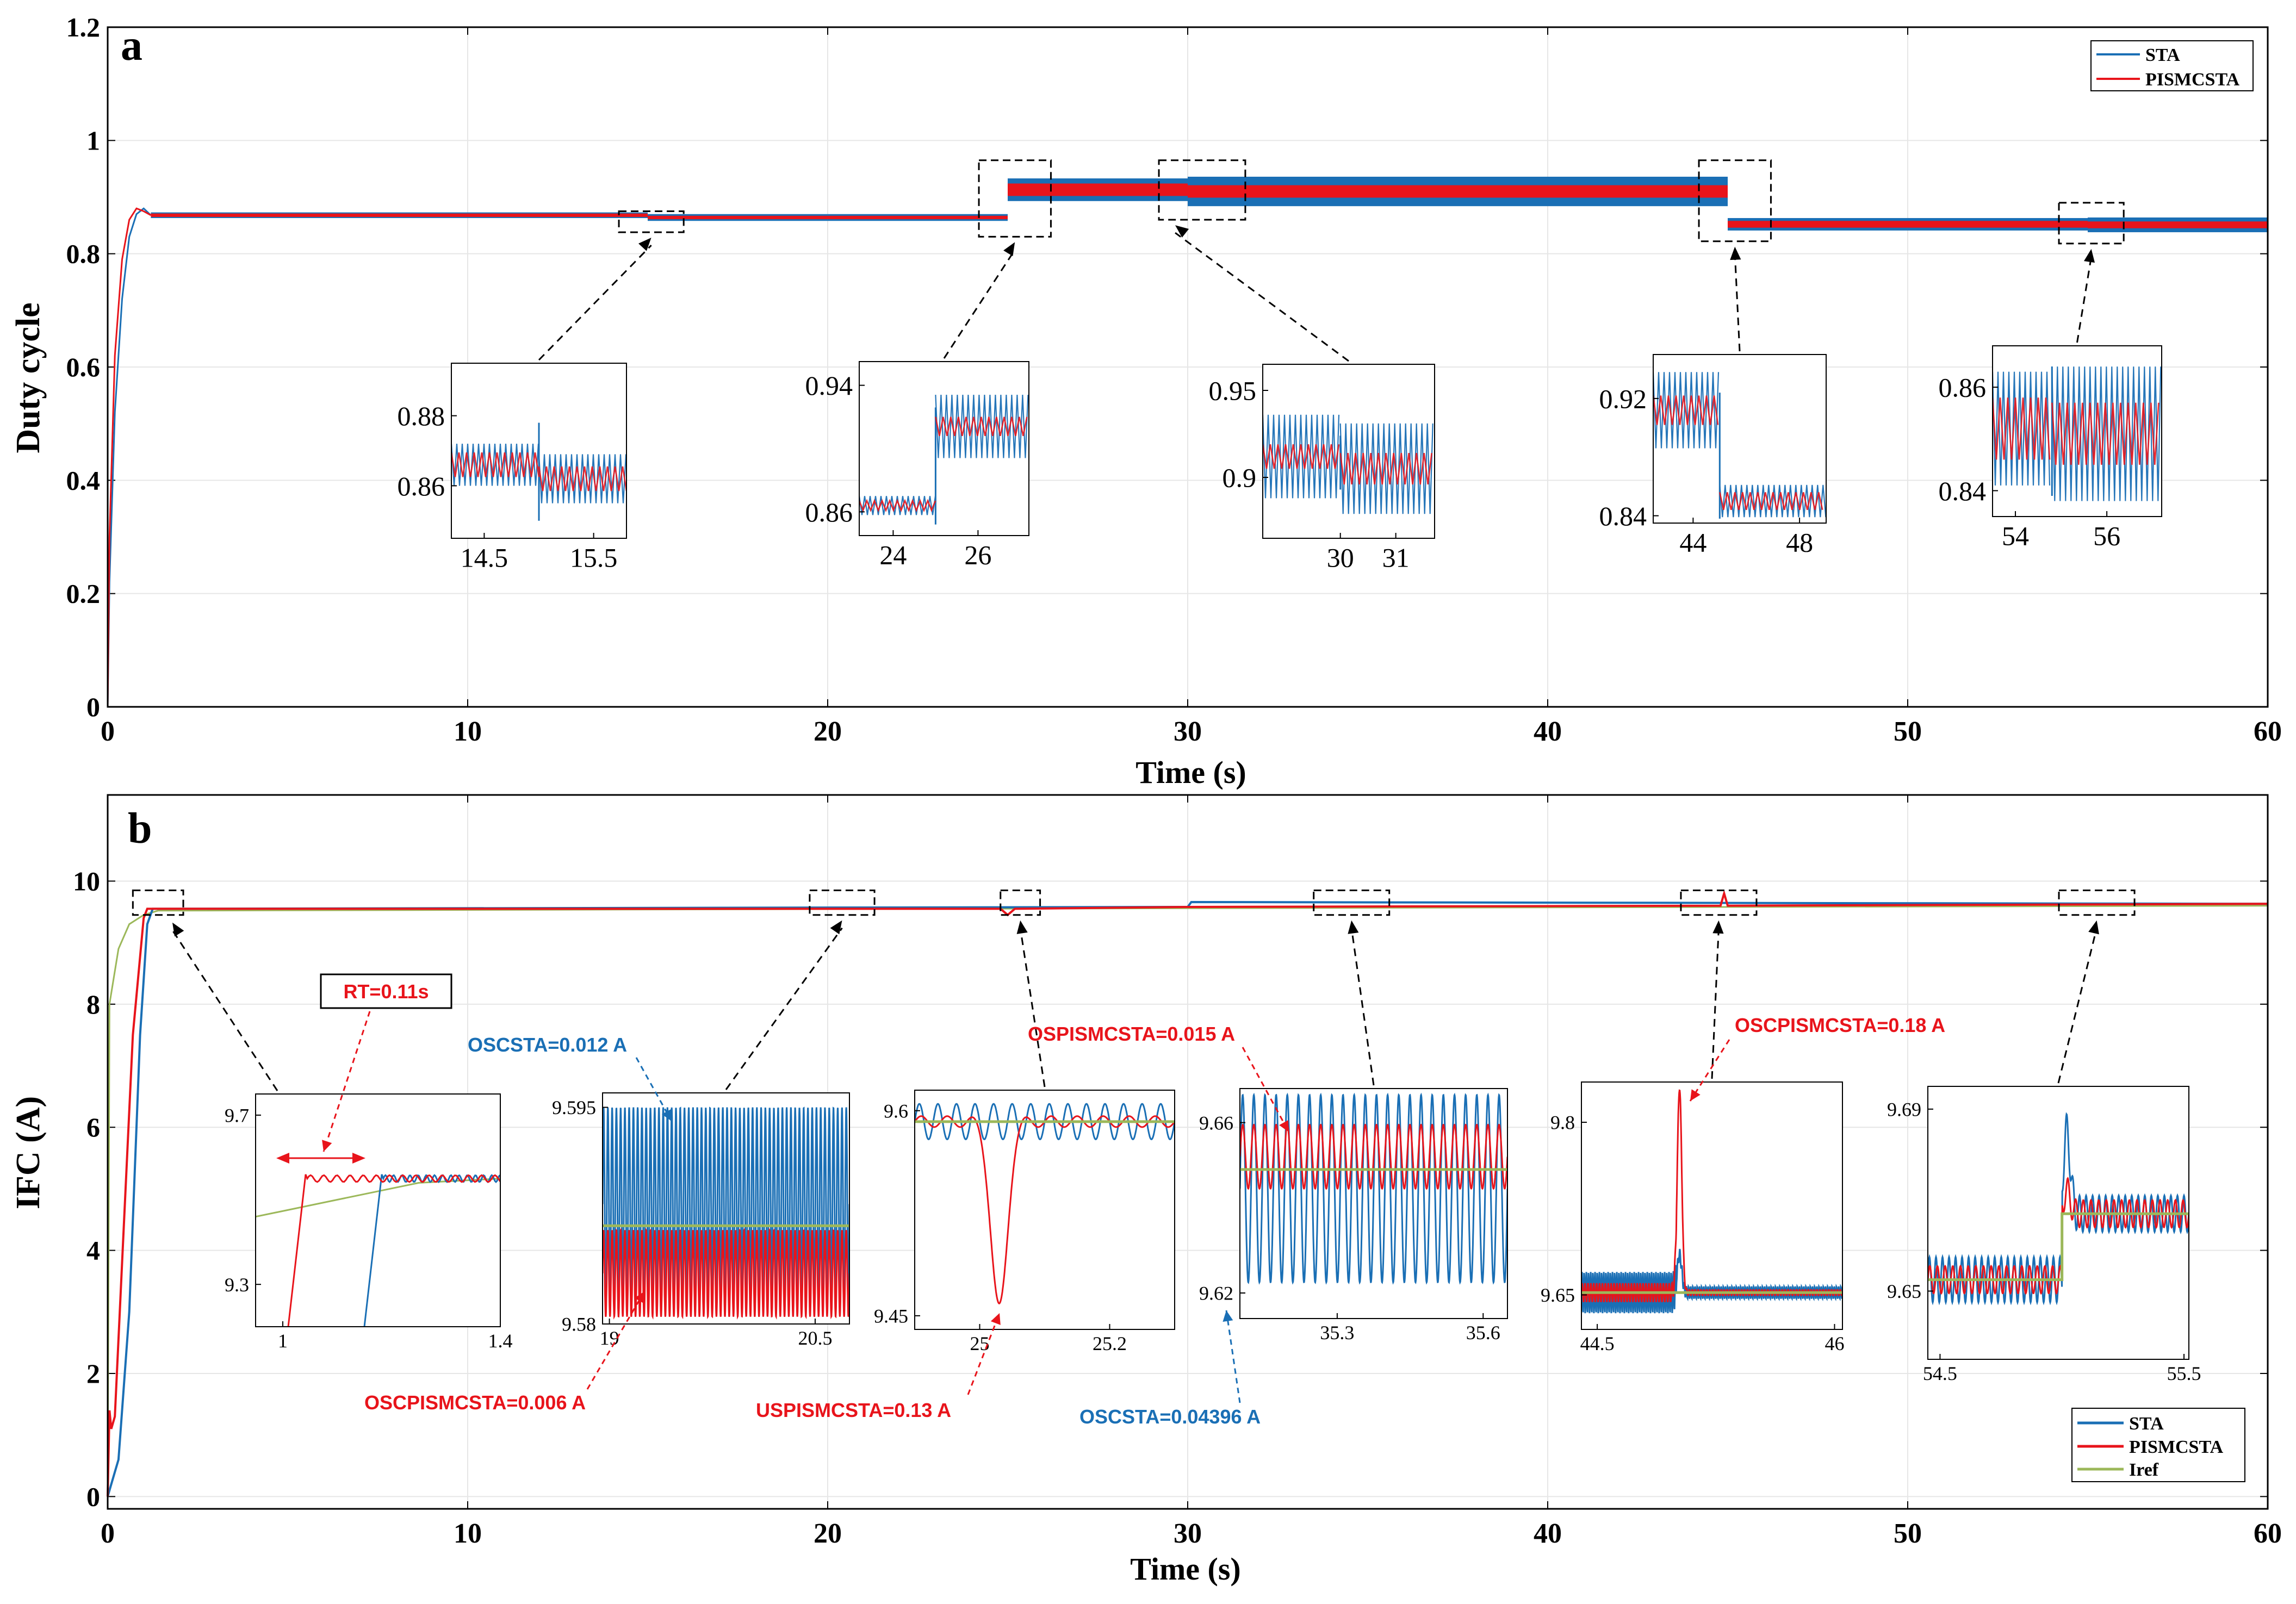 This screenshot has height=1604, width=2296. What do you see at coordinates (346, 1081) in the screenshot?
I see `rt-arrow-line` at bounding box center [346, 1081].